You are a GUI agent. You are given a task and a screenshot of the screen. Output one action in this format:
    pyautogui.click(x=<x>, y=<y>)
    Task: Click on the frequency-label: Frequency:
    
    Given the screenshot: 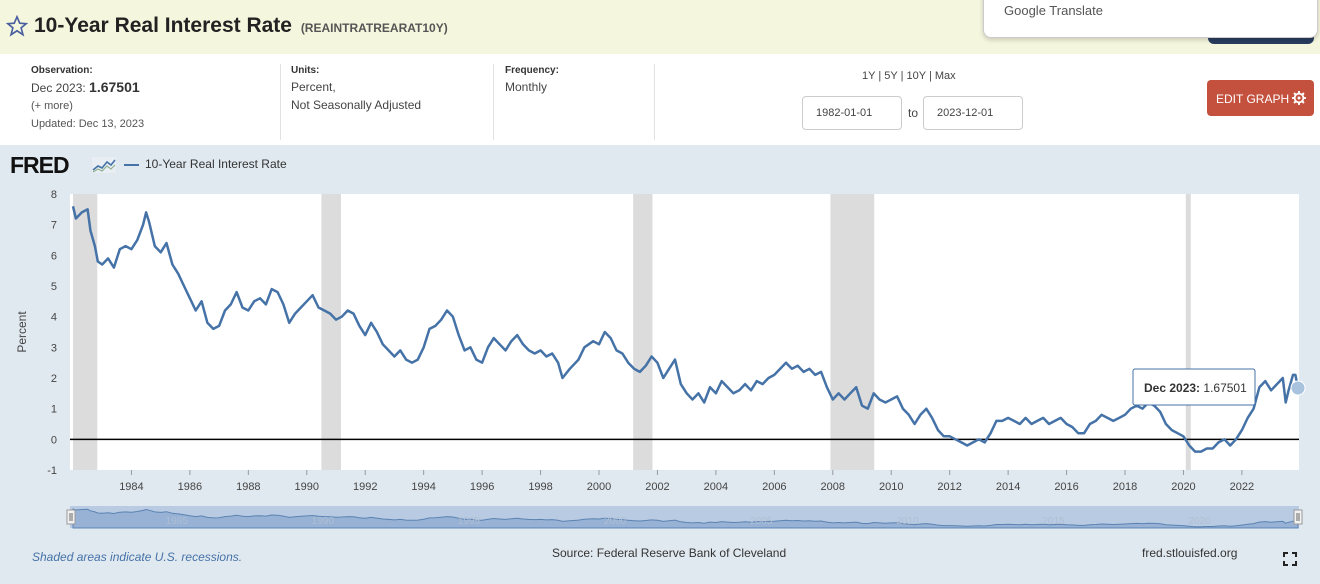 What is the action you would take?
    pyautogui.click(x=532, y=70)
    